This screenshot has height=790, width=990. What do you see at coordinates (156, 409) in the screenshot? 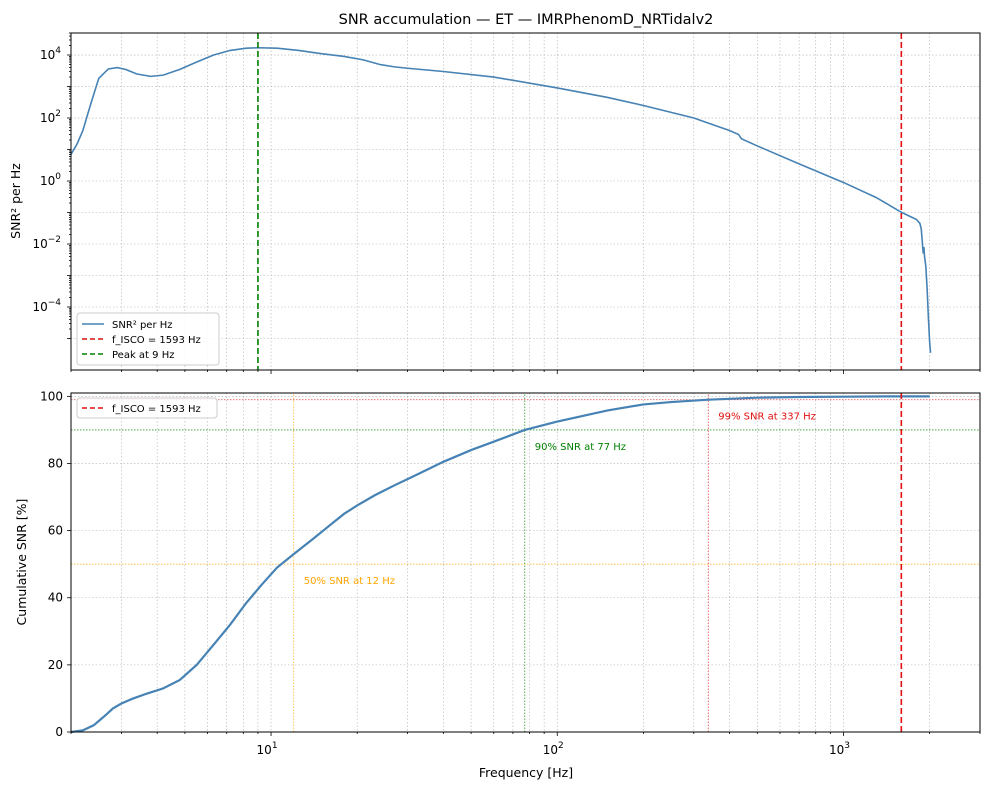
I see `bottom-legend-label-isco: f_ISCO = 1593 Hz` at bounding box center [156, 409].